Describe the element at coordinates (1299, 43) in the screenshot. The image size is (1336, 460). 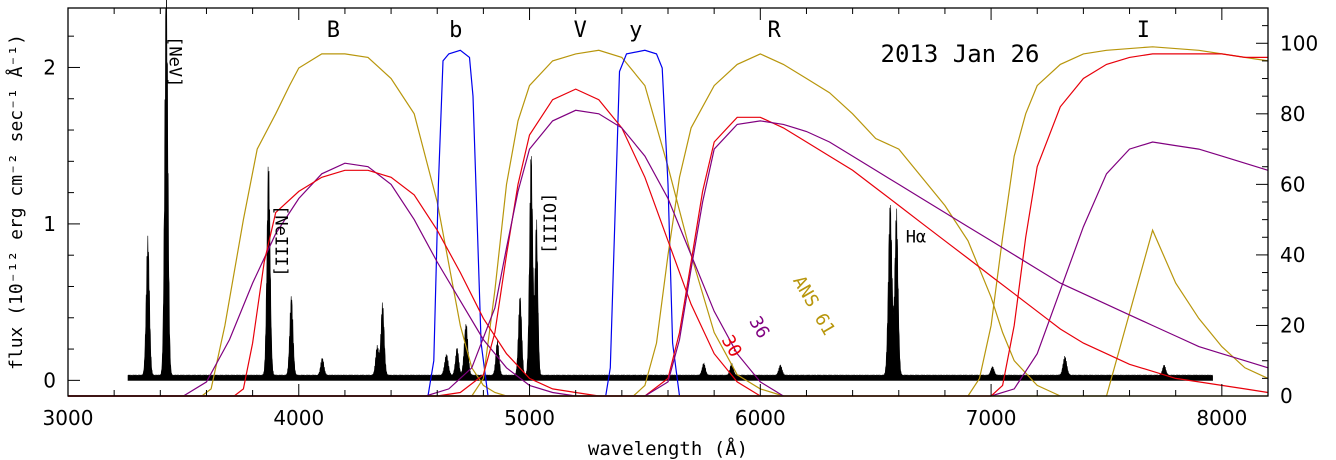
I see `y-right-tick-label: 100` at that location.